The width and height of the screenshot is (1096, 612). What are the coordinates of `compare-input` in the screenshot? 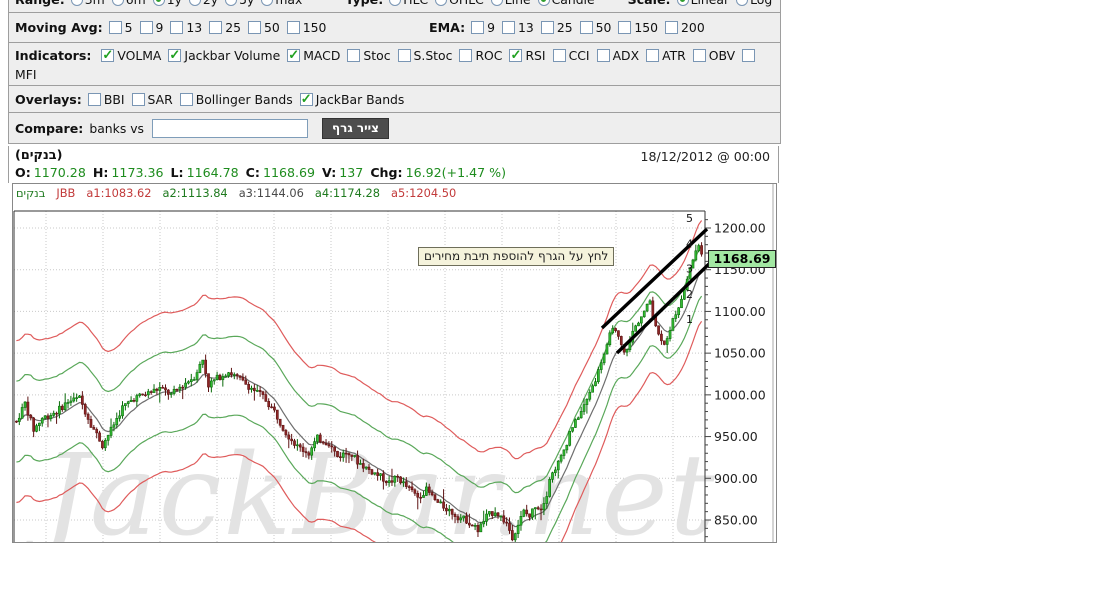 It's located at (230, 128).